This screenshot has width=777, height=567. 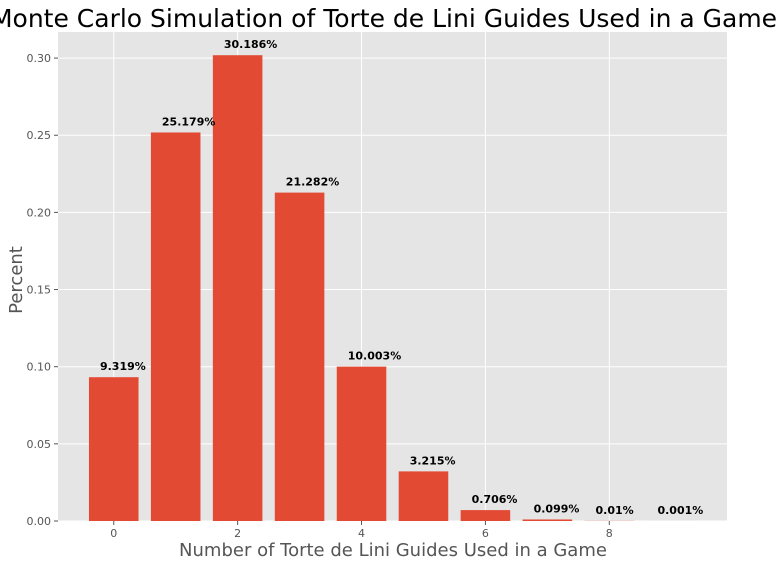 I want to click on bar-data-label: 25.179%, so click(x=188, y=121).